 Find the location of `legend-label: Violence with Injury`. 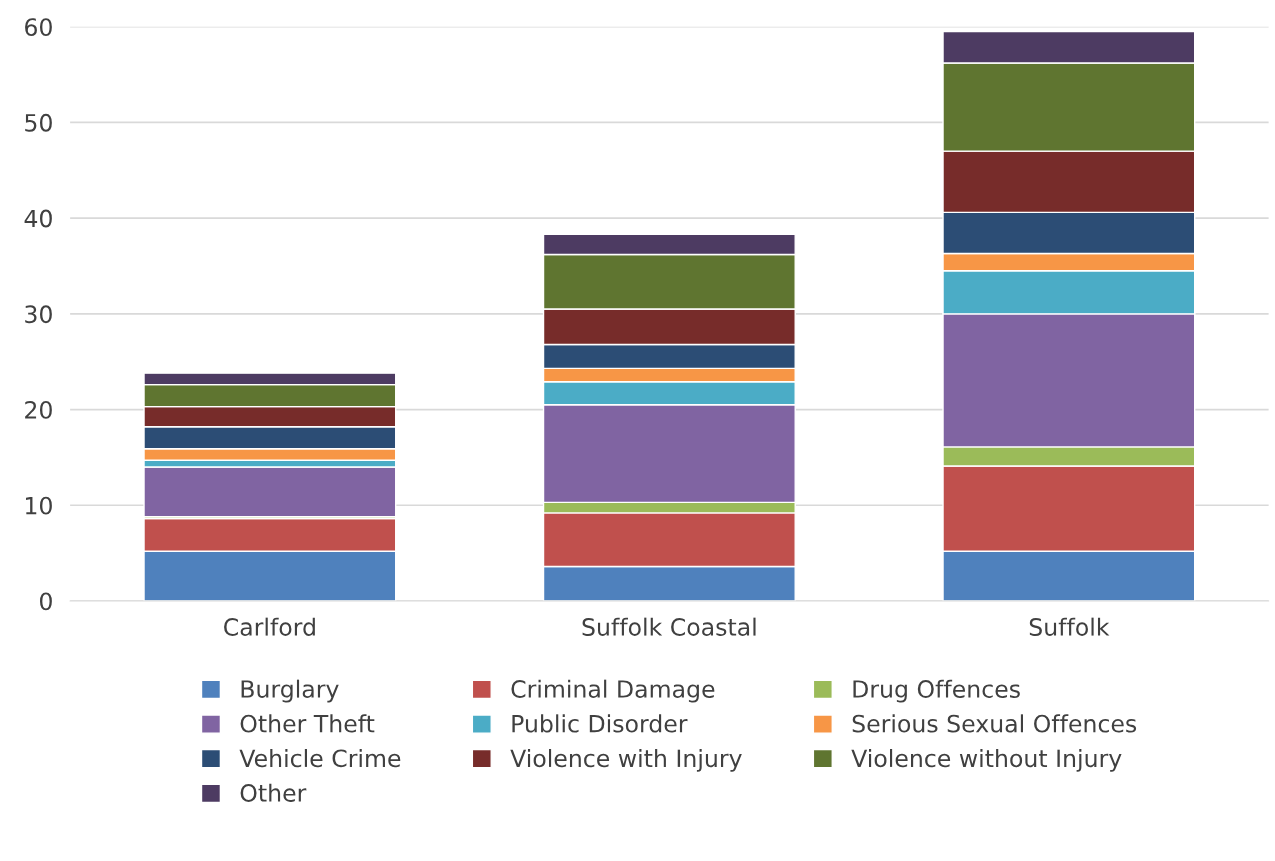

legend-label: Violence with Injury is located at coordinates (626, 760).